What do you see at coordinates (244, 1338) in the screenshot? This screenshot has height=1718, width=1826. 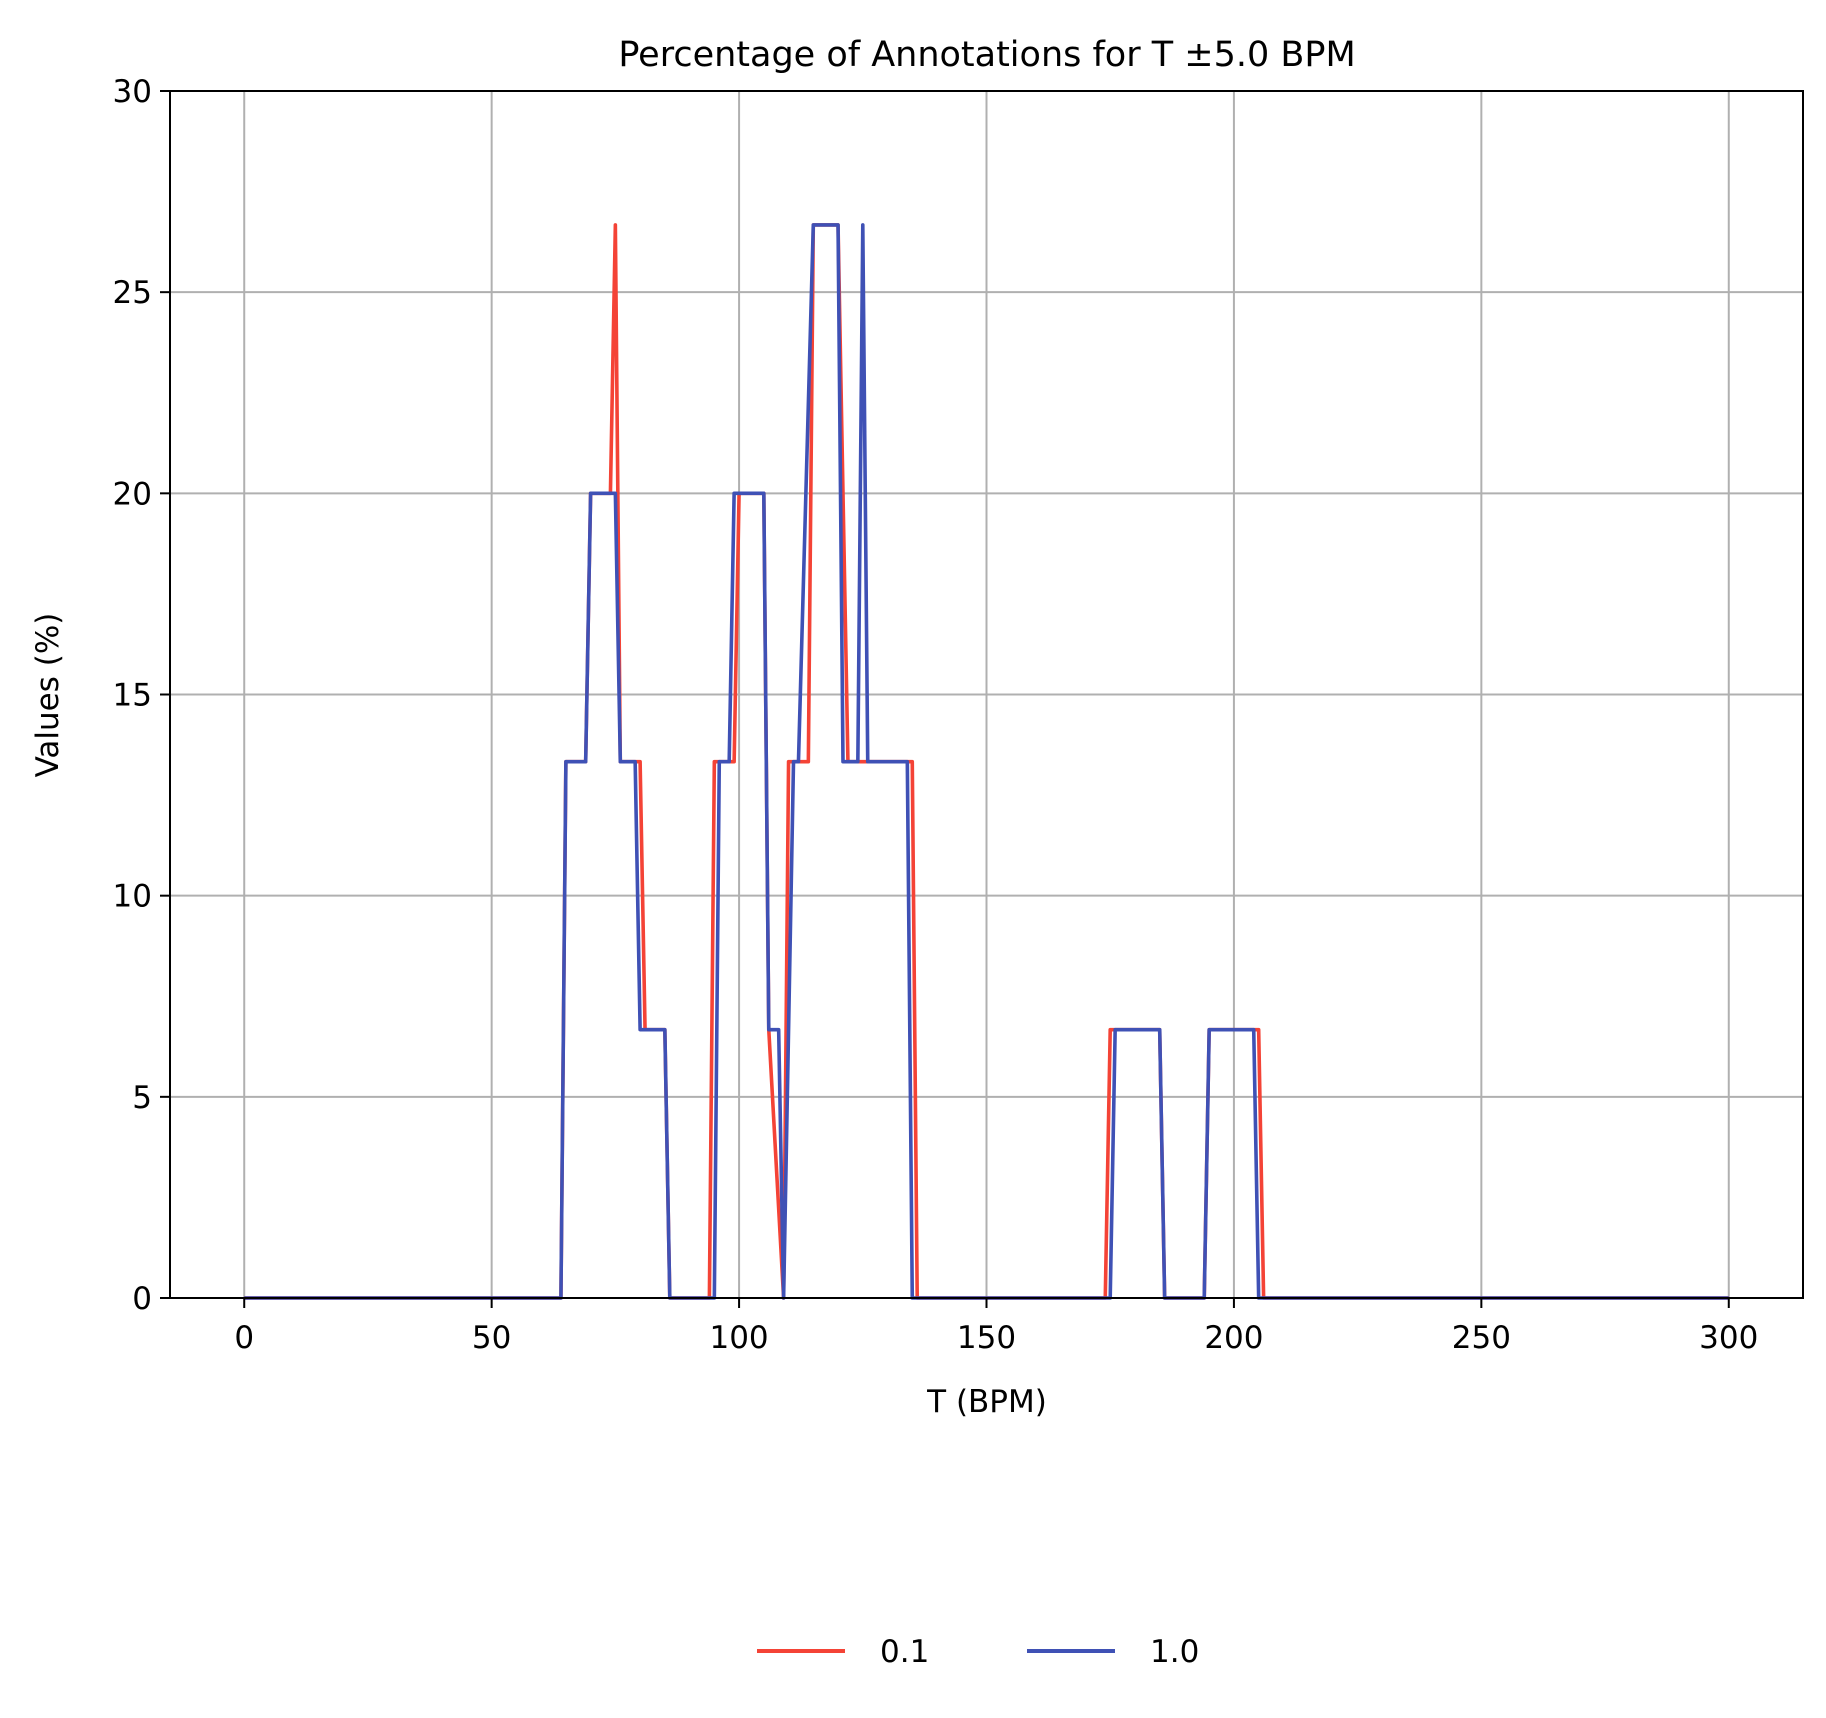 I see `x-tick-label: 0` at bounding box center [244, 1338].